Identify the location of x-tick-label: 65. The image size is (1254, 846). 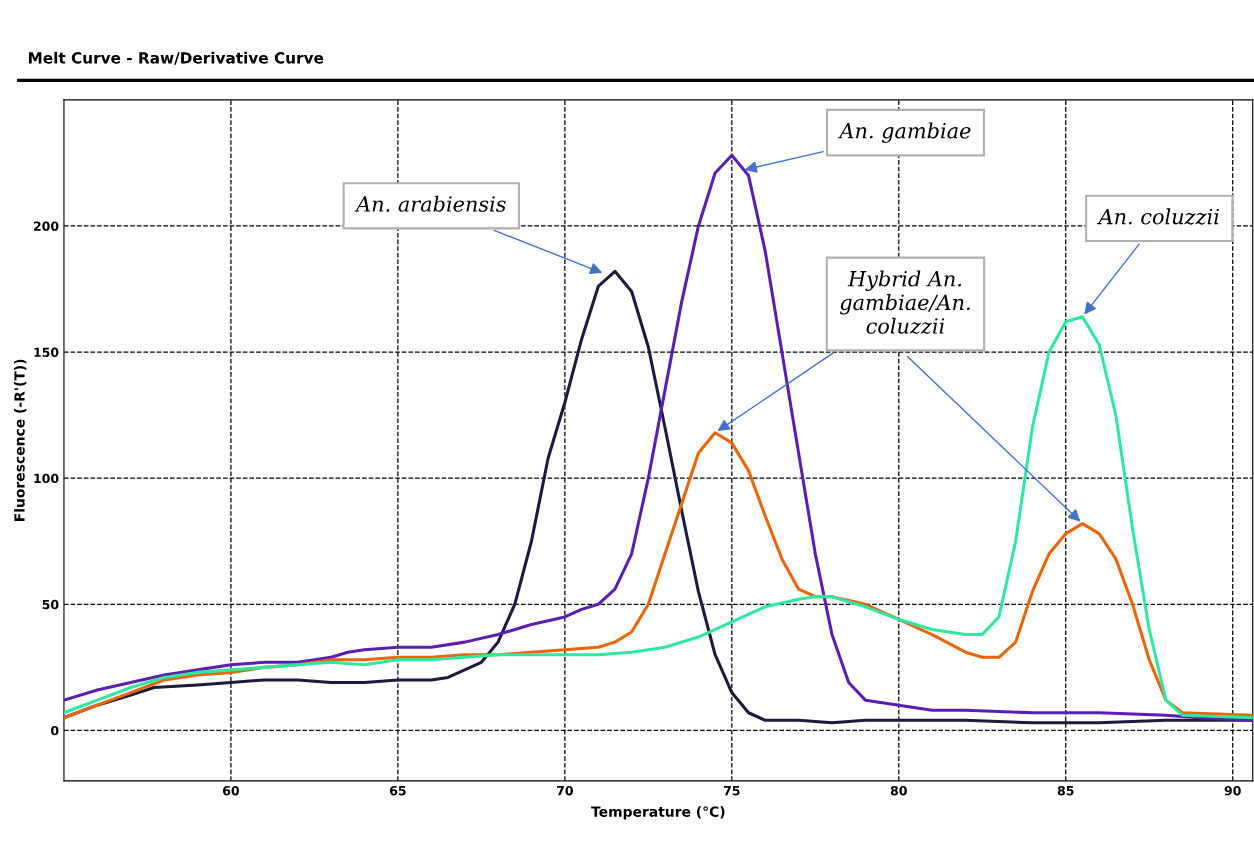
(397, 790).